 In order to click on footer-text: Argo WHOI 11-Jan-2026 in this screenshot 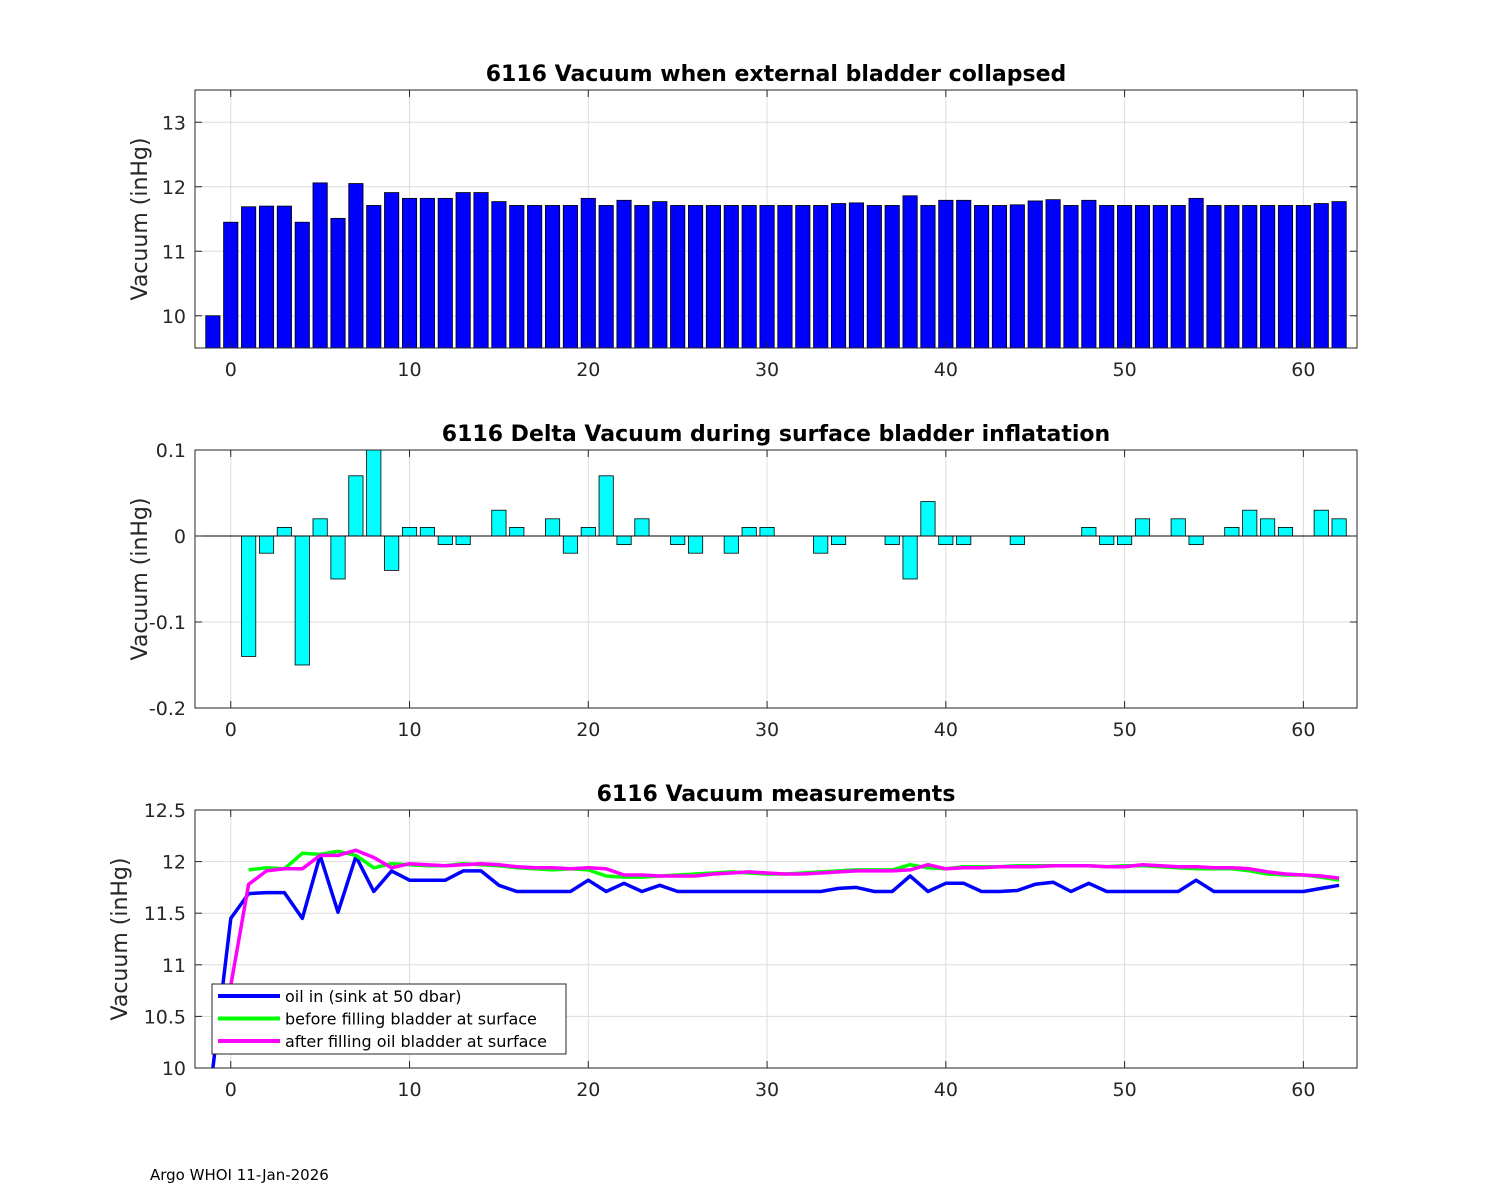, I will do `click(239, 1175)`.